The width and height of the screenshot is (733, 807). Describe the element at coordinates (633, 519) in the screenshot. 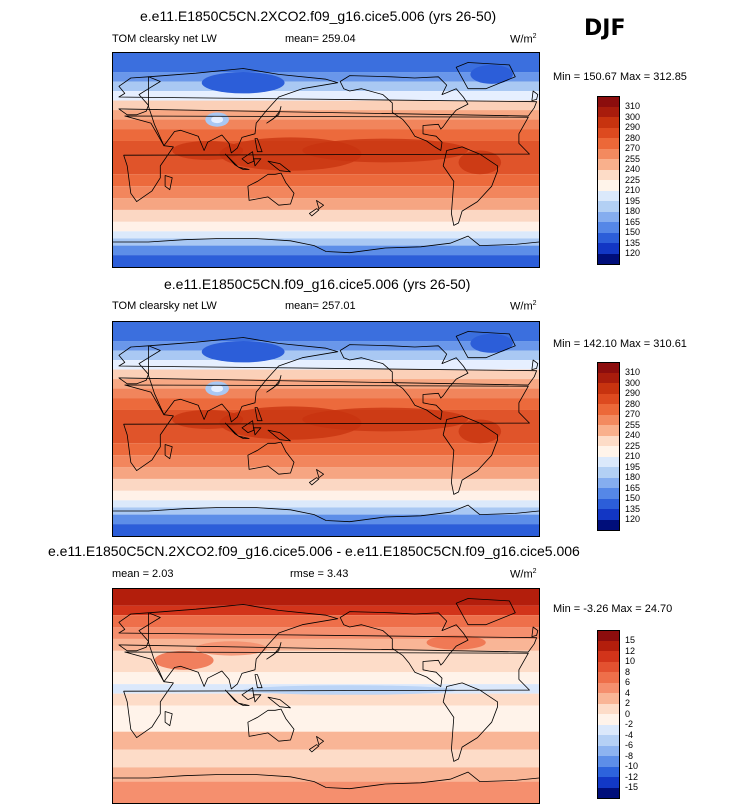

I see `colorbar-label: 120` at that location.